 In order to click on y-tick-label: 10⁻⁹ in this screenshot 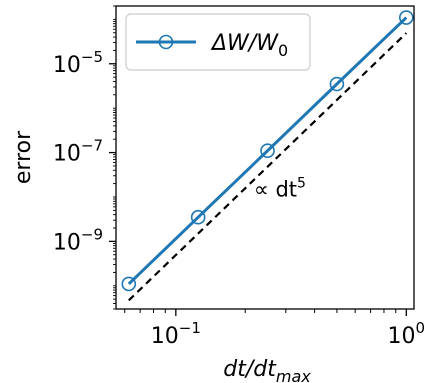, I will do `click(78, 240)`.